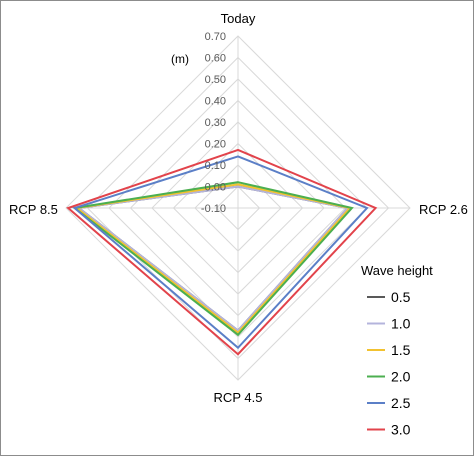  What do you see at coordinates (397, 270) in the screenshot?
I see `legend-title: Wave height` at bounding box center [397, 270].